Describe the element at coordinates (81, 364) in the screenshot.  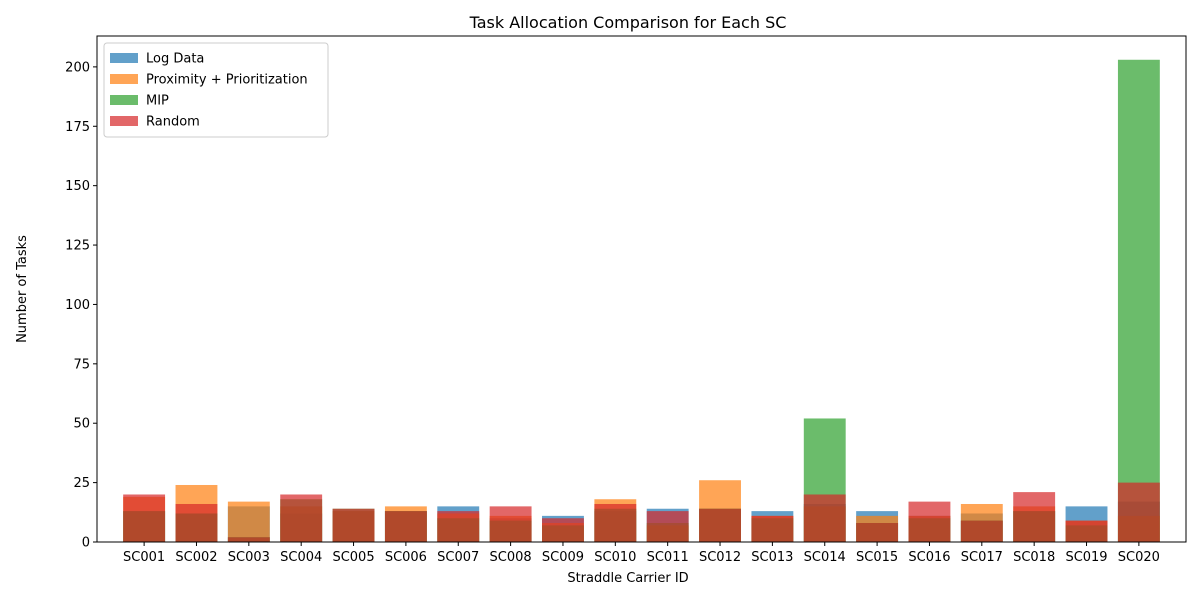
I see `y-tick-label: 75` at that location.